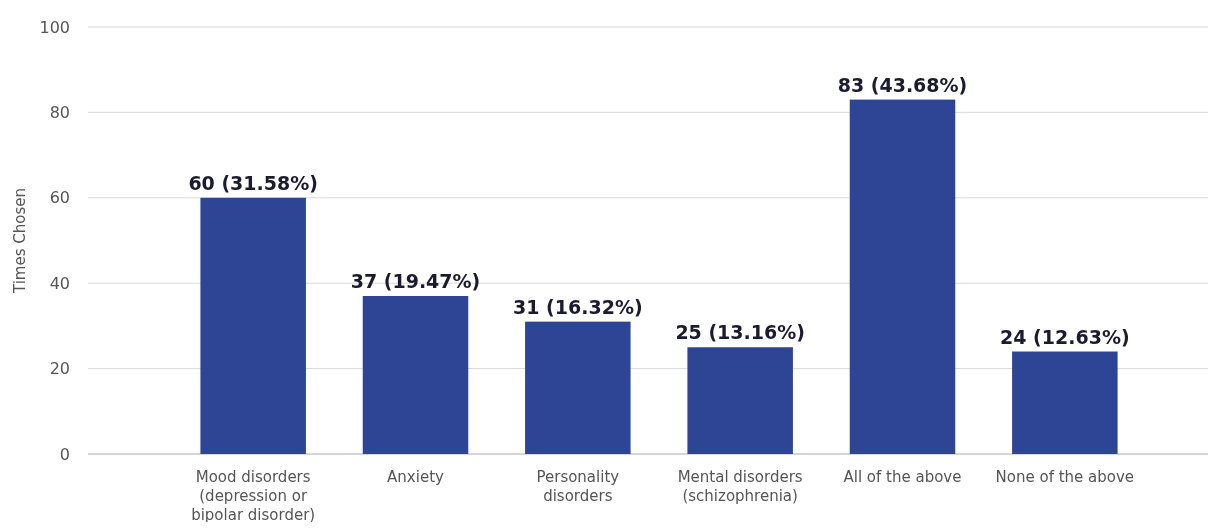  What do you see at coordinates (740, 332) in the screenshot?
I see `data-label: 25 (13.16%)` at bounding box center [740, 332].